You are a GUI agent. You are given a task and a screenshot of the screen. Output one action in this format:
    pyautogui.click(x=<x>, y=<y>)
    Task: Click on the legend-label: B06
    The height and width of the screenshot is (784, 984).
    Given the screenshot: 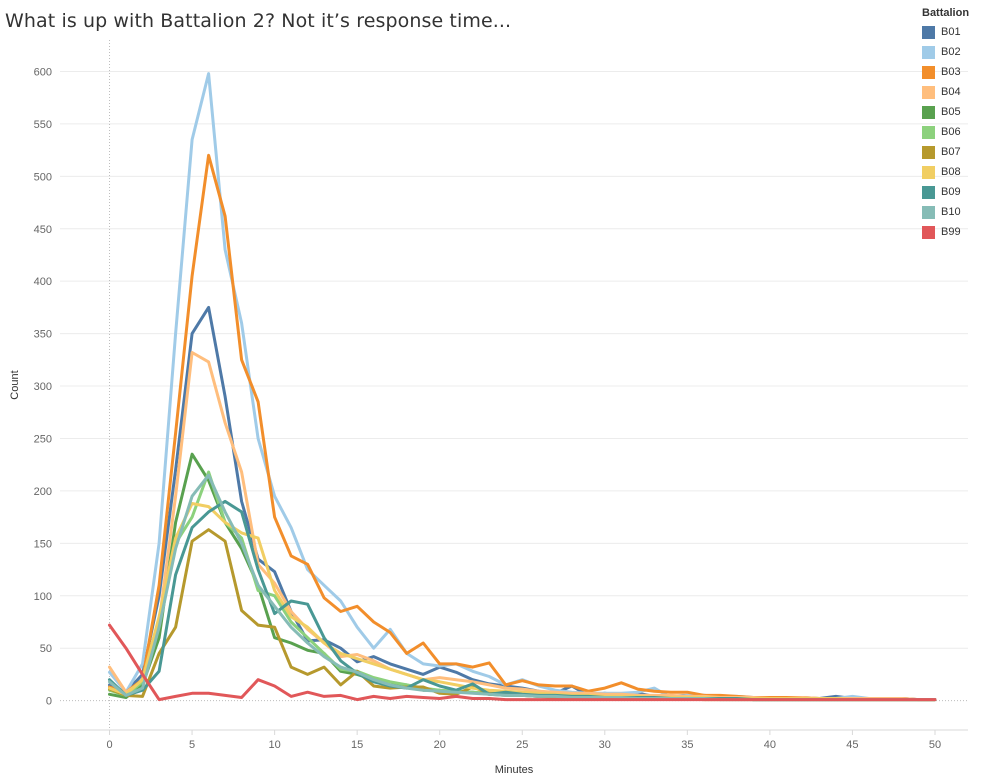 What is the action you would take?
    pyautogui.click(x=951, y=132)
    